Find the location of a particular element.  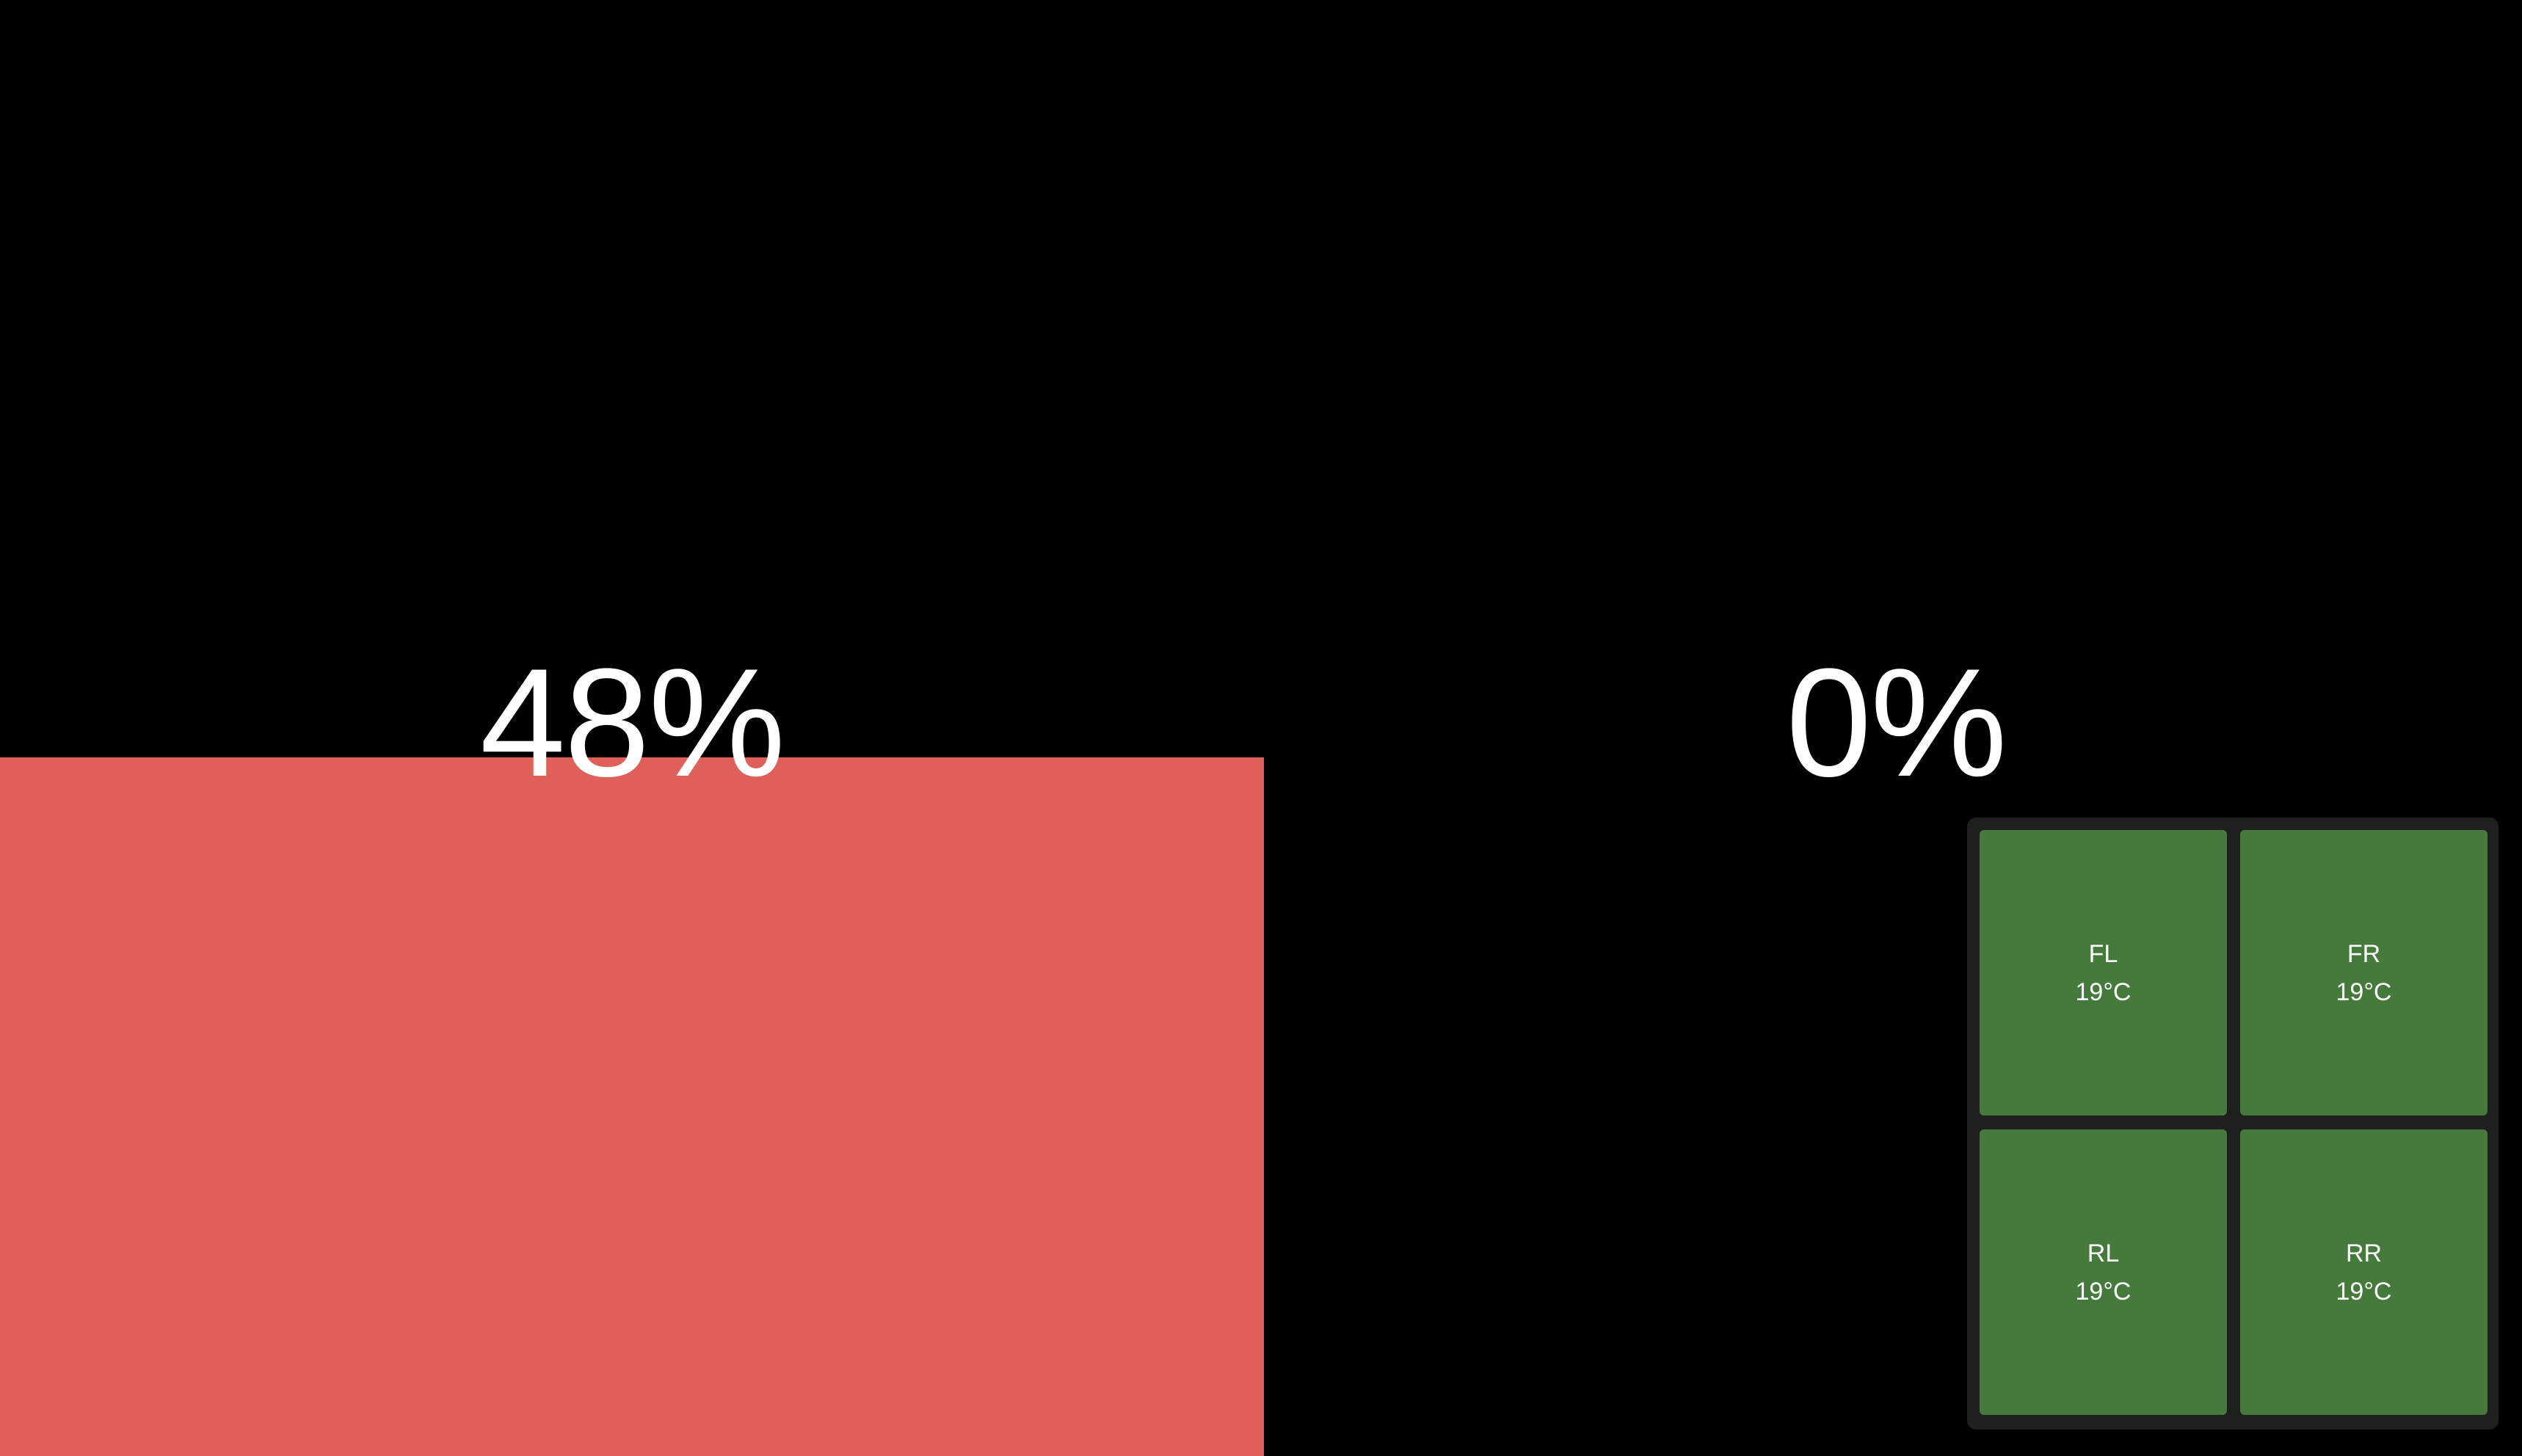

tyre-front-left: FL 19°C is located at coordinates (2103, 973).